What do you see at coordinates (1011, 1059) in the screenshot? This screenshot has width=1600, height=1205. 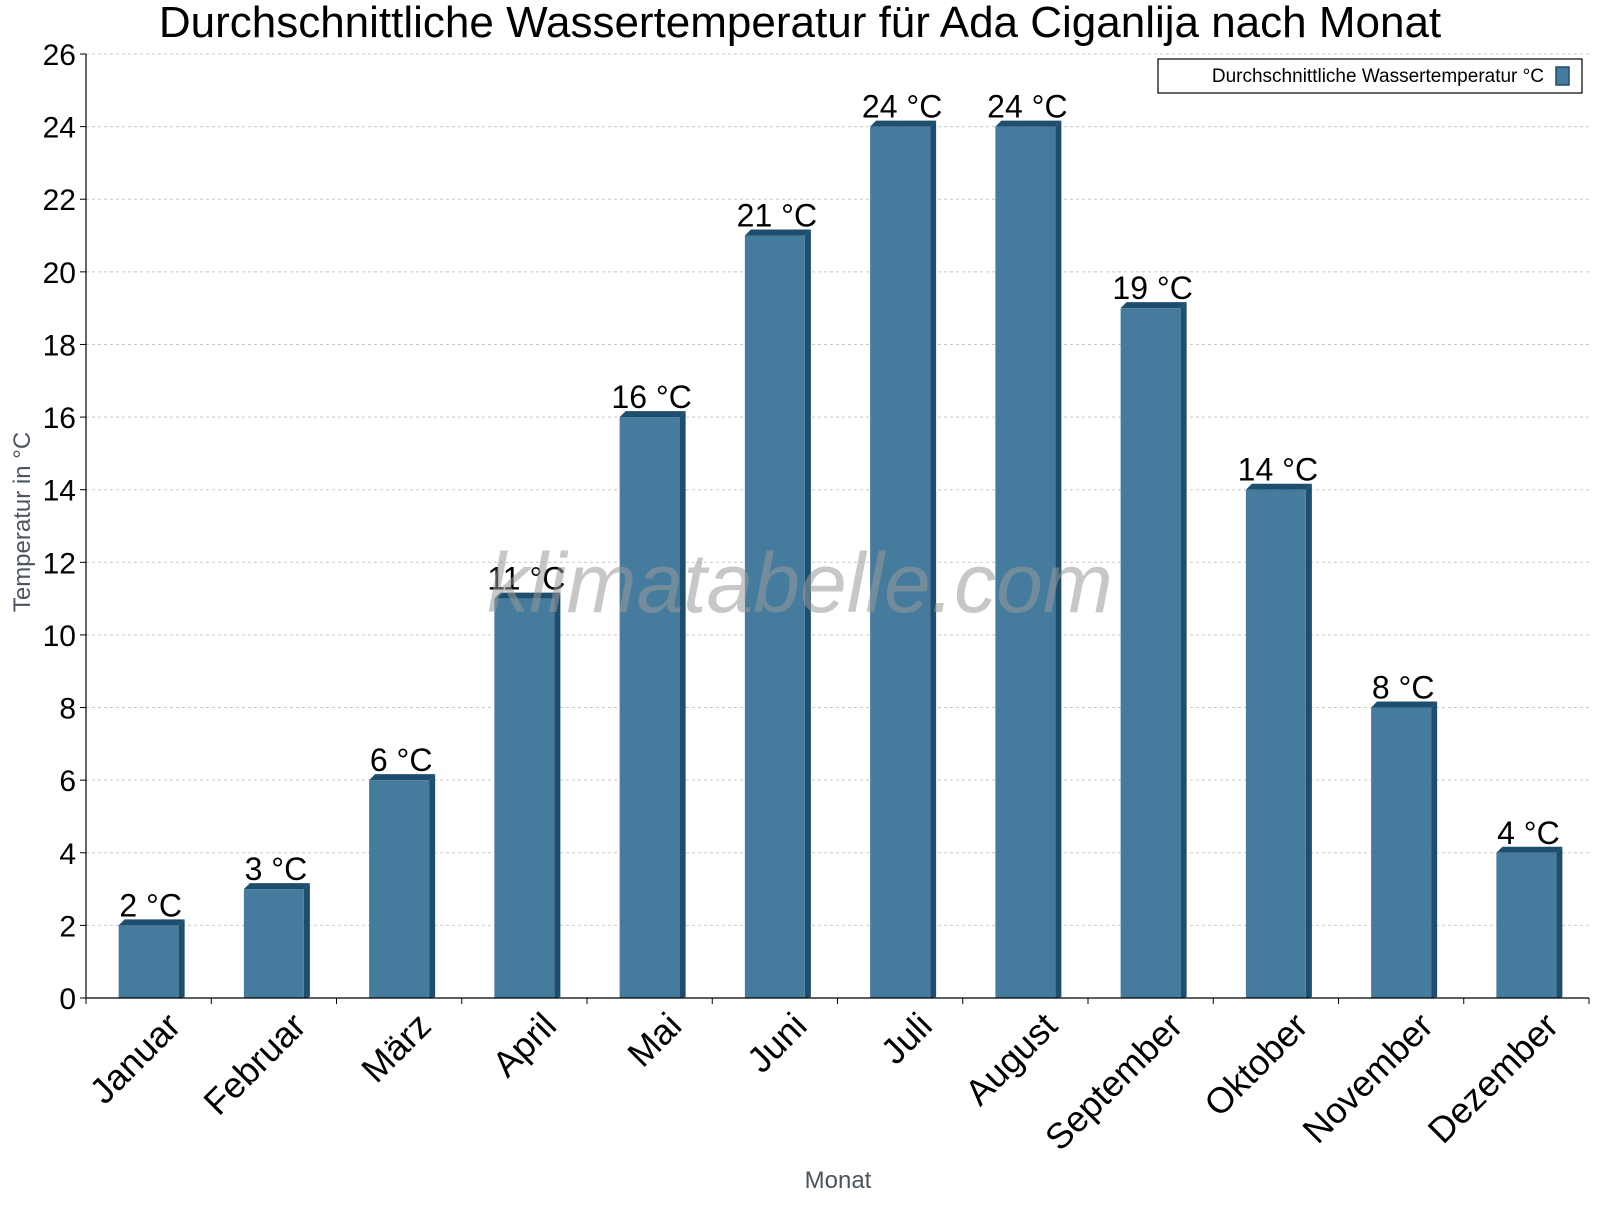 I see `x-tick-label: August` at bounding box center [1011, 1059].